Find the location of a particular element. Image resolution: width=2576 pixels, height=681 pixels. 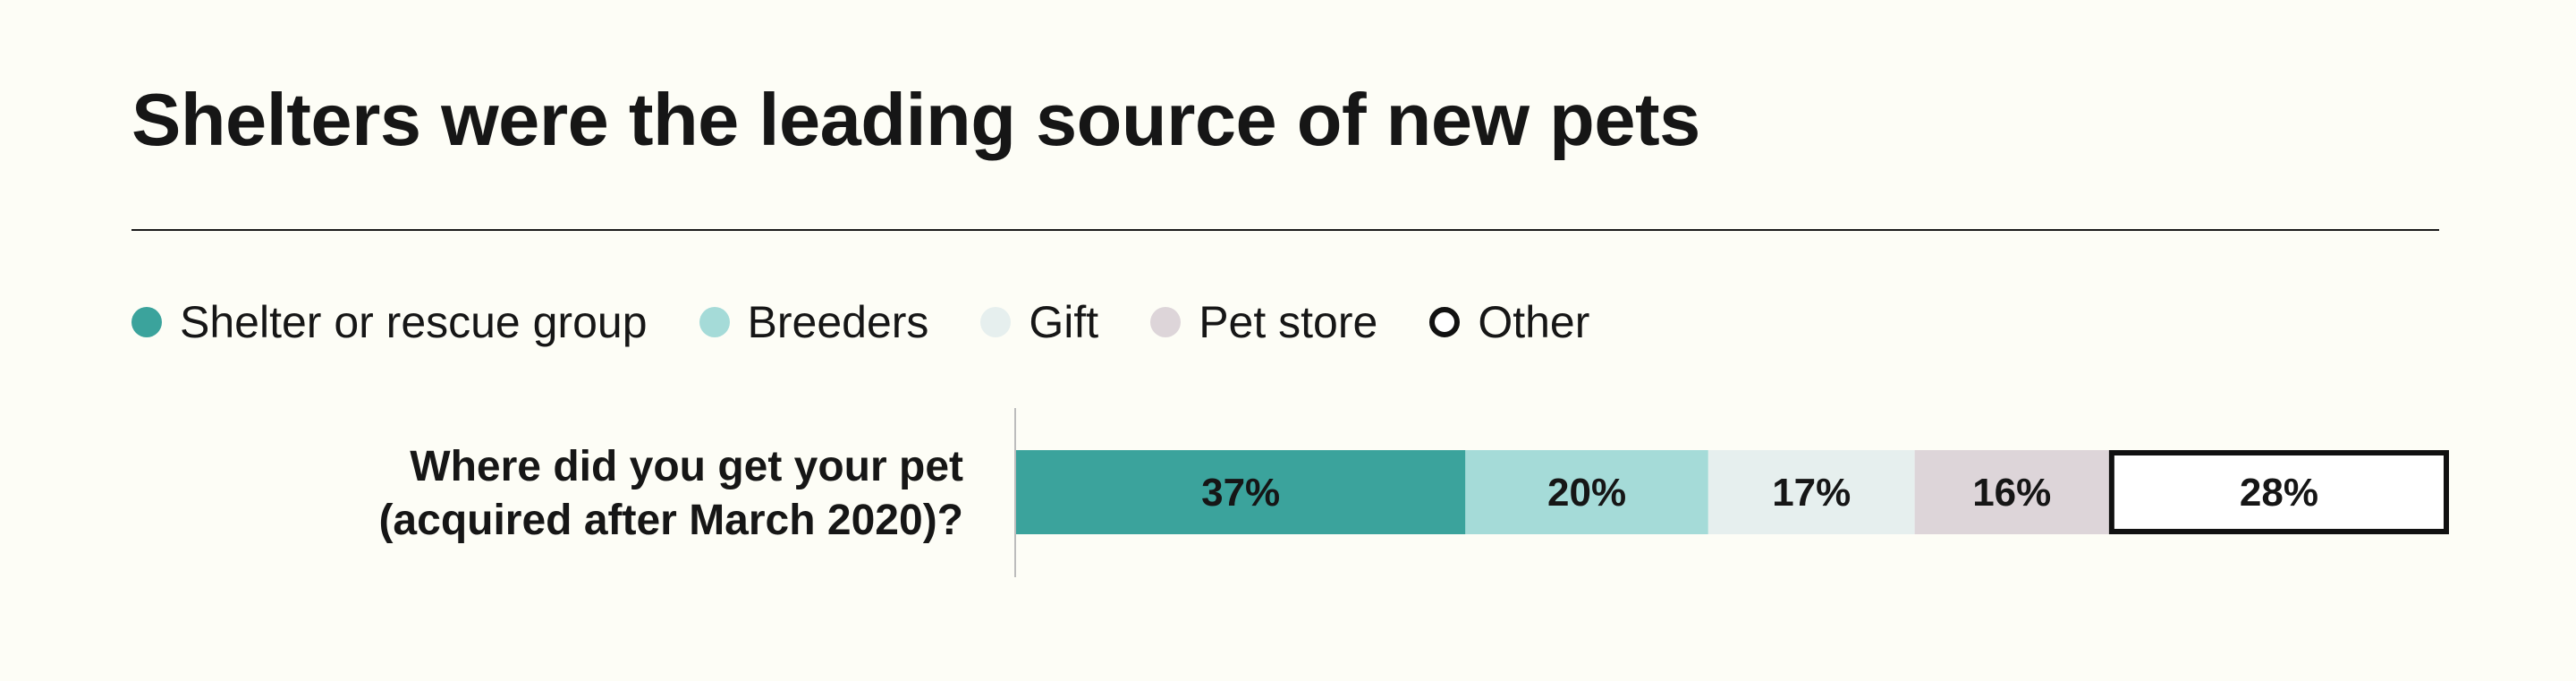

legend-item: Other is located at coordinates (1509, 323).